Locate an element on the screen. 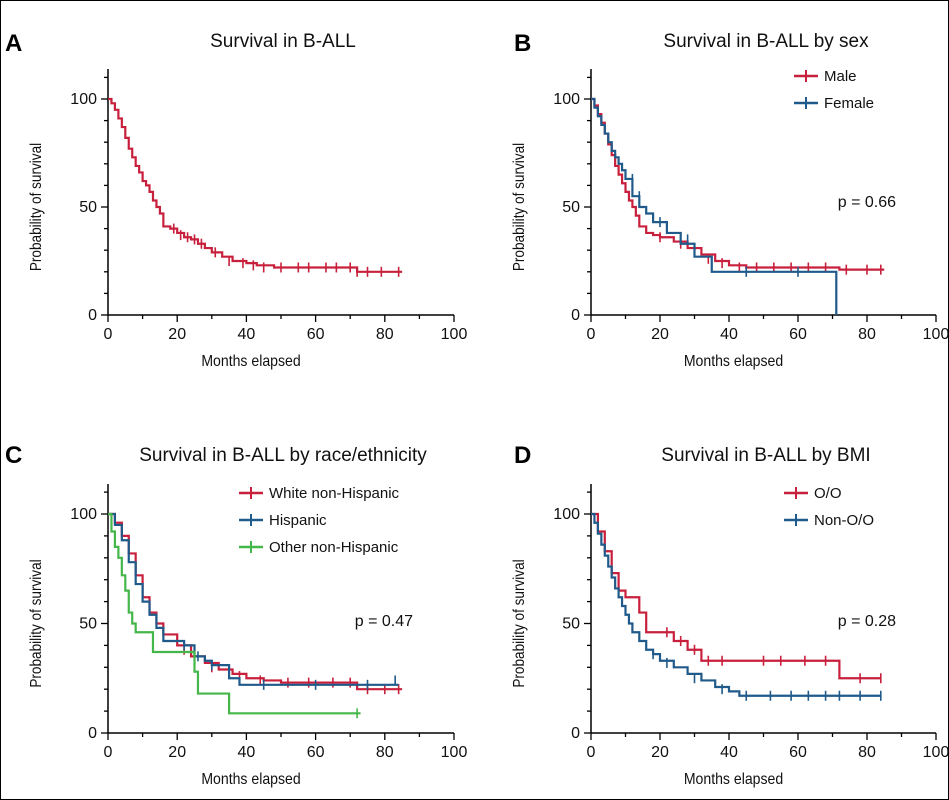  chart-title: Survival in B-ALL by race/ethnicity is located at coordinates (283, 455).